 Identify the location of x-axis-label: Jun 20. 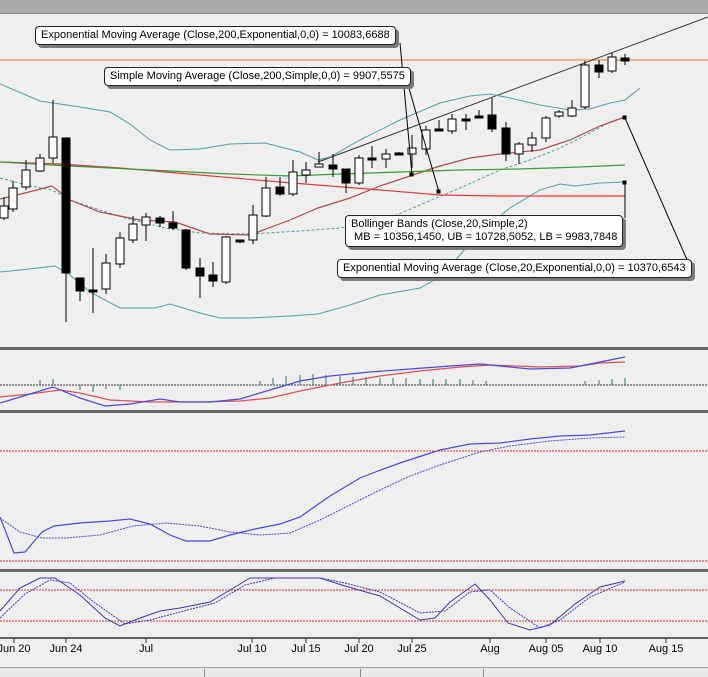
(15, 649).